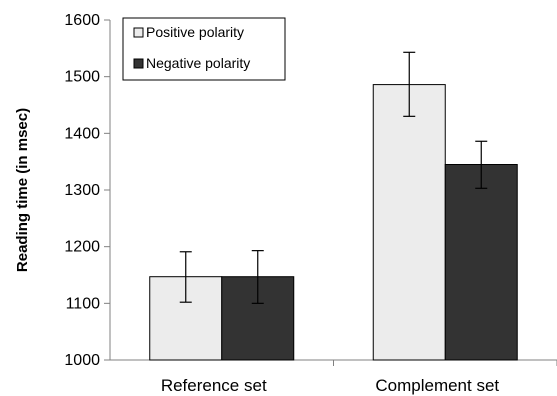 The height and width of the screenshot is (396, 557). I want to click on y-tick-label: 1600, so click(82, 20).